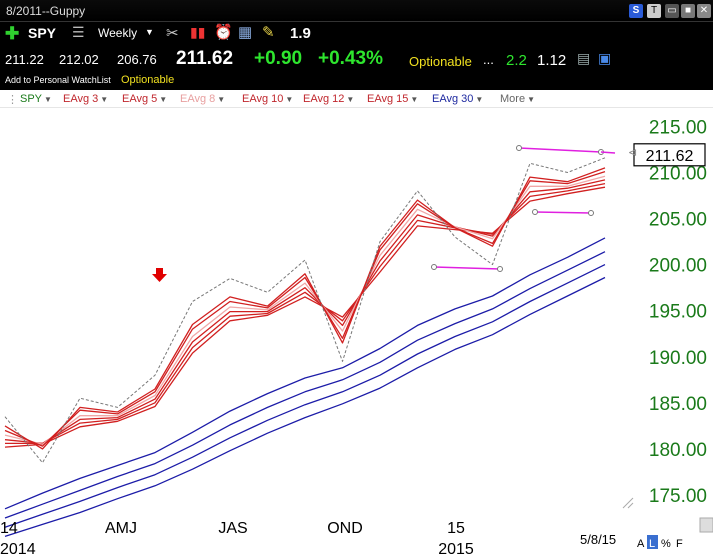  I want to click on calendar-icon: ▦, so click(245, 32).